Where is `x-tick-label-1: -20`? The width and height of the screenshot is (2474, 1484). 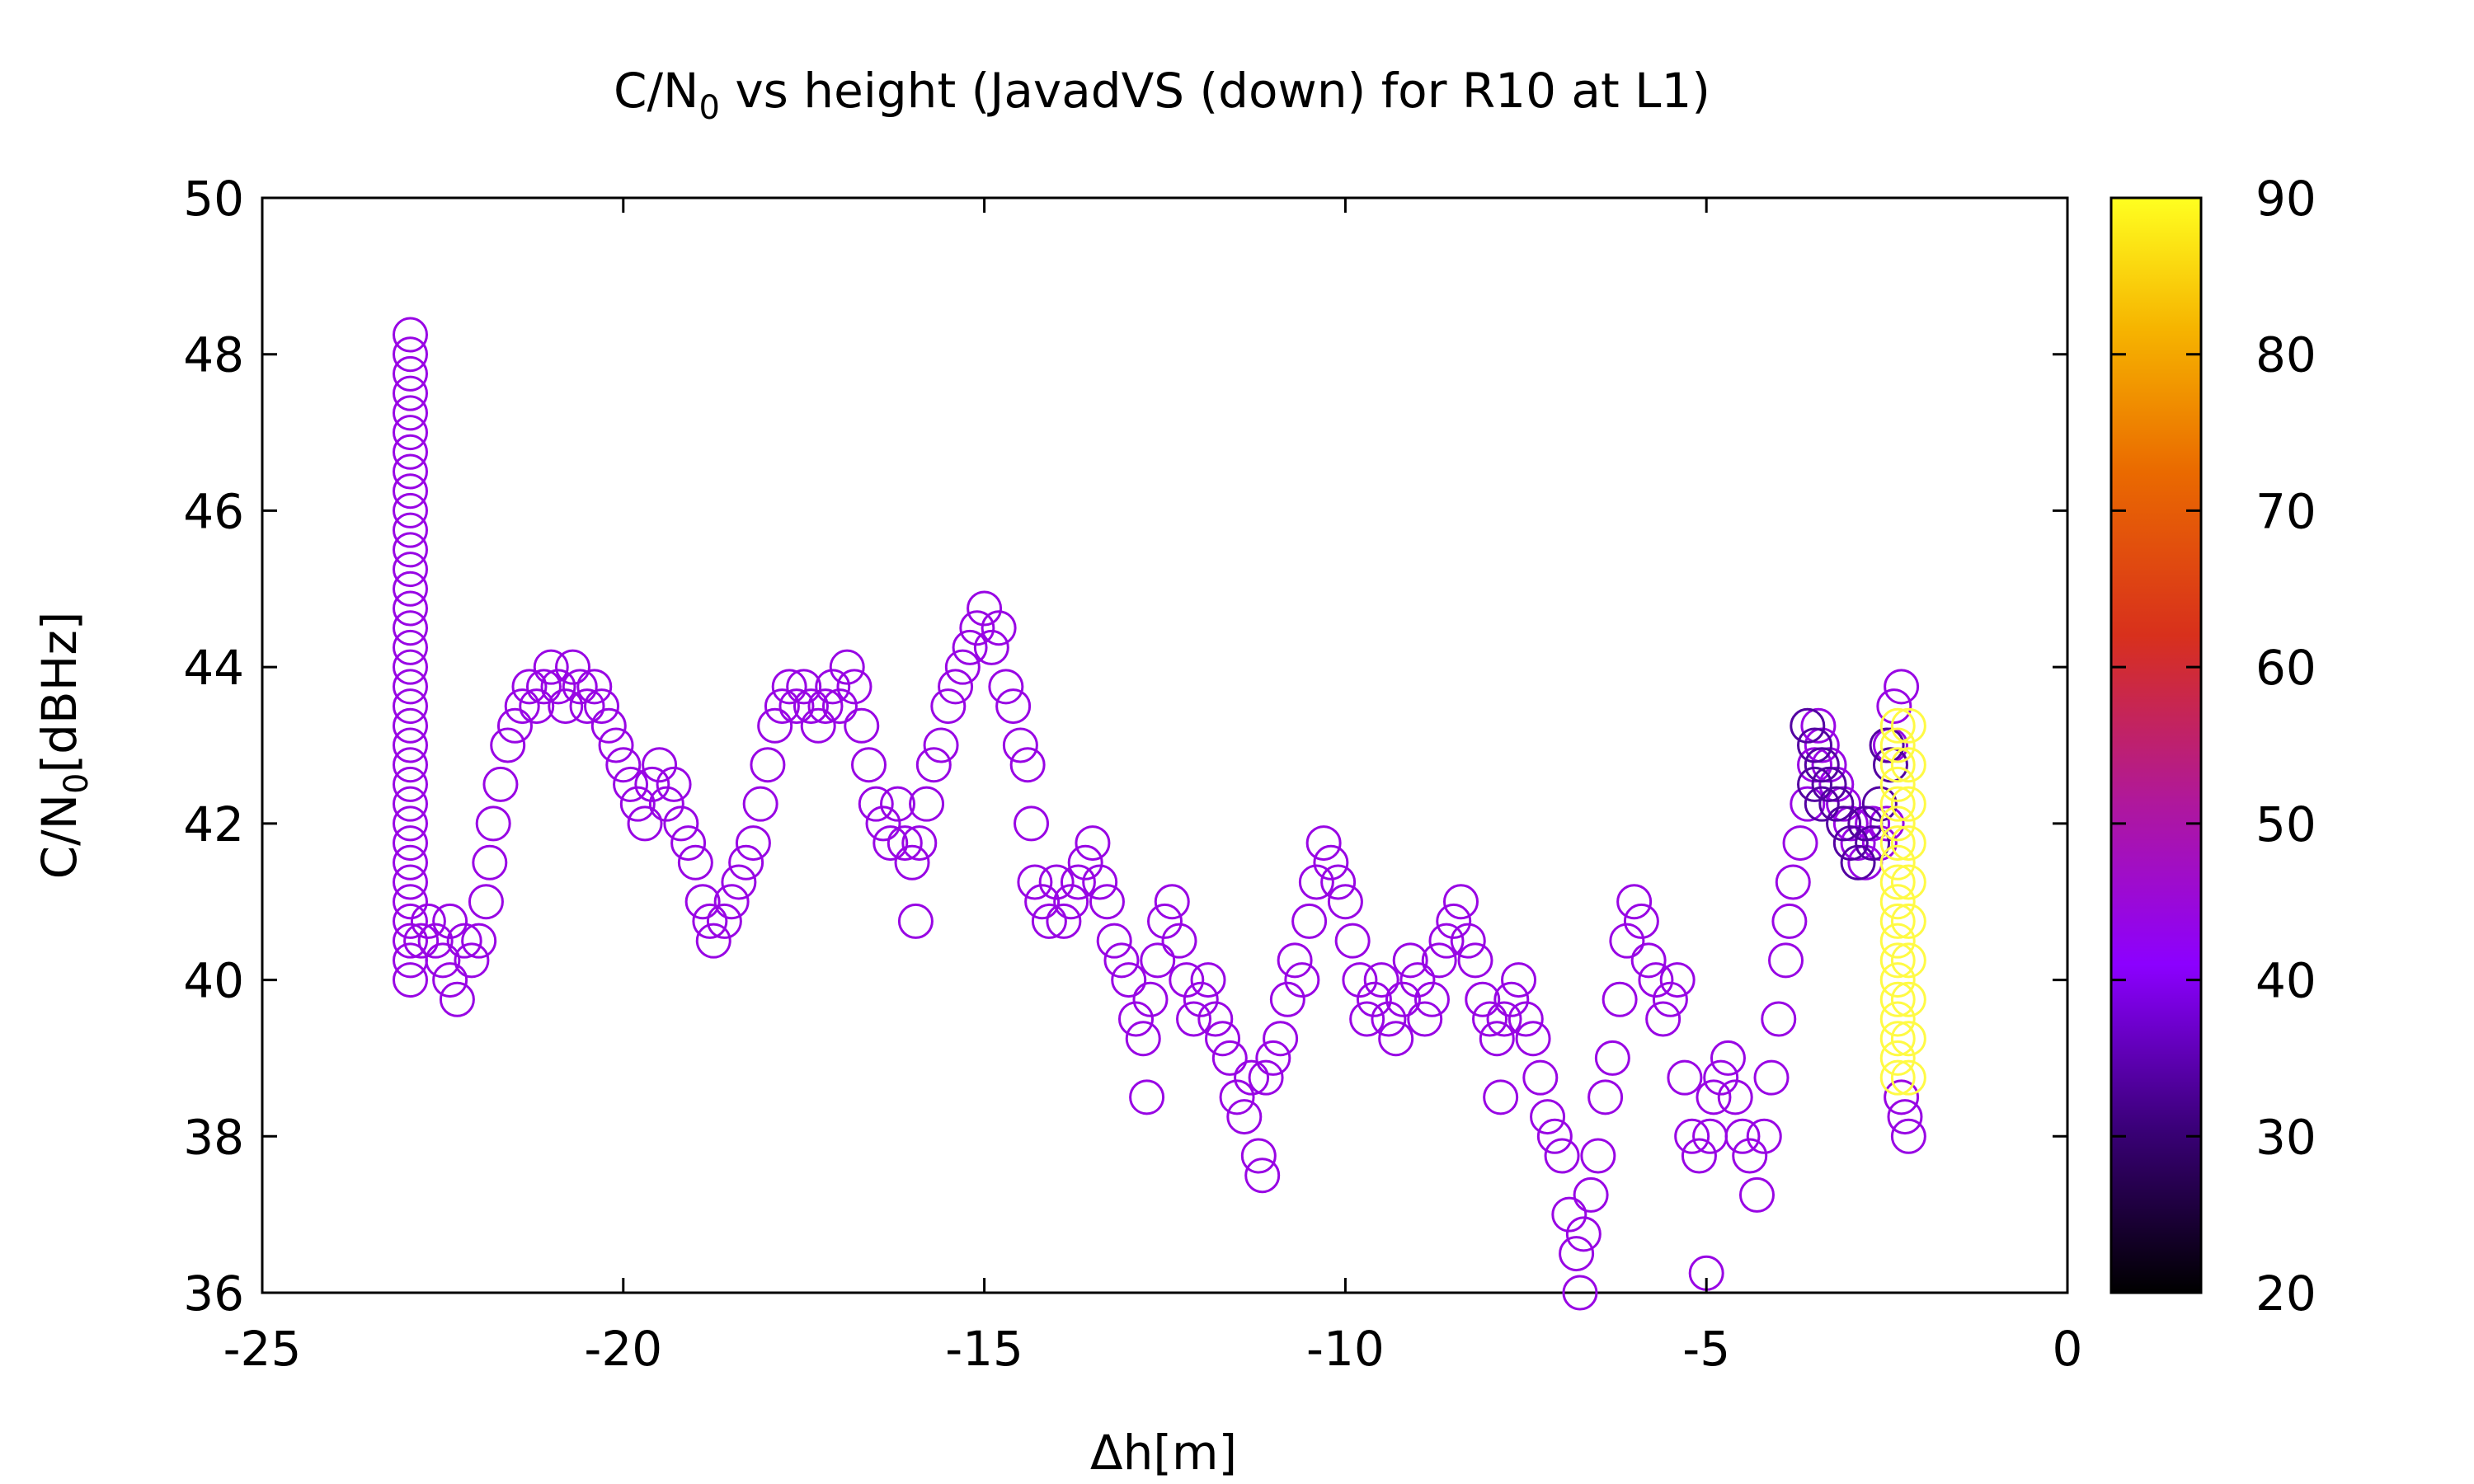
x-tick-label-1: -20 is located at coordinates (623, 1349).